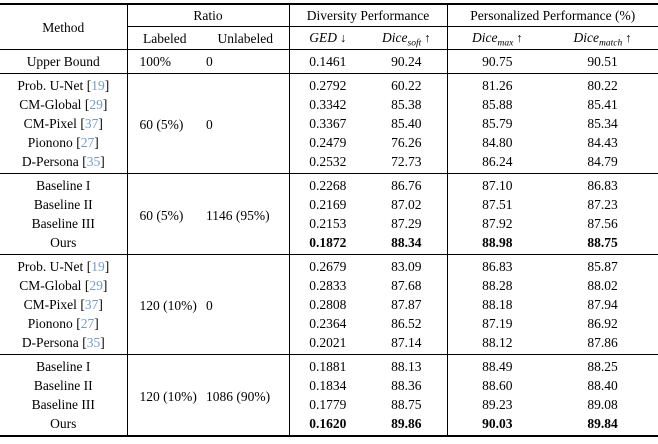 Image resolution: width=658 pixels, height=444 pixels. Describe the element at coordinates (64, 265) in the screenshot. I see `method-cell: Prob. U-Net [19]` at that location.